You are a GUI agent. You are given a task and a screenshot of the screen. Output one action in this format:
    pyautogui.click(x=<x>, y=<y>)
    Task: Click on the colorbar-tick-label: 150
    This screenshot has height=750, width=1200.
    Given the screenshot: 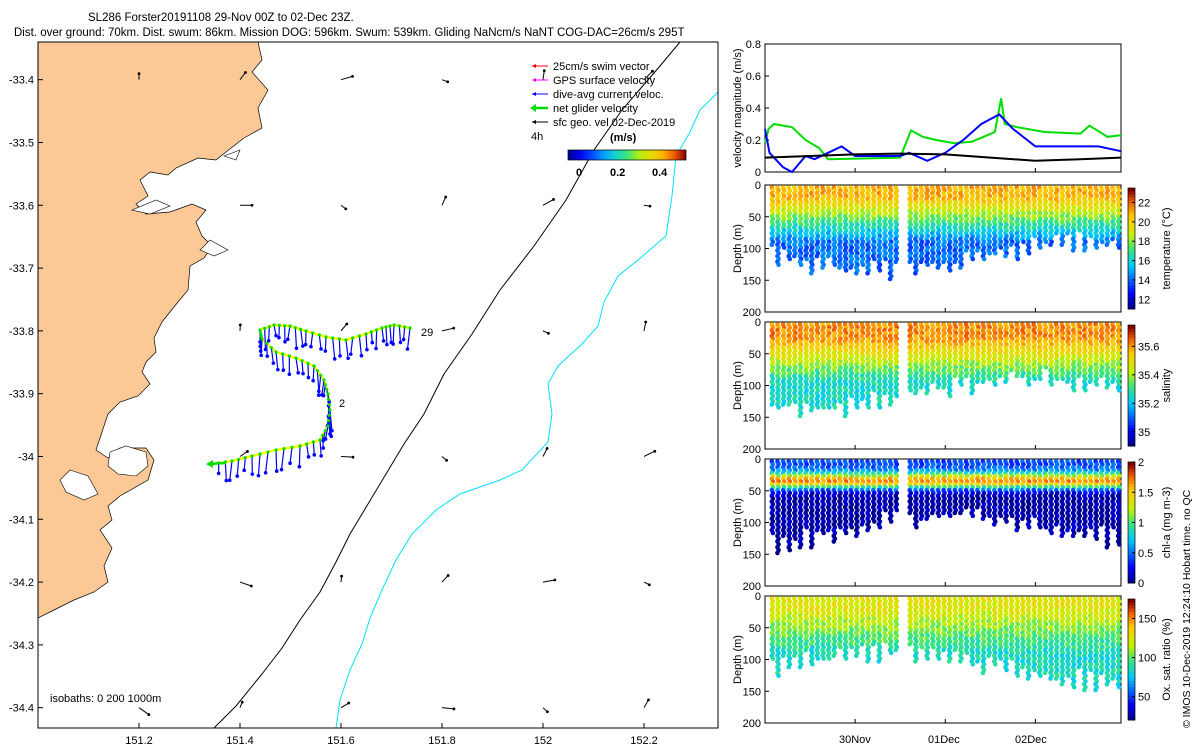 What is the action you would take?
    pyautogui.click(x=1147, y=620)
    